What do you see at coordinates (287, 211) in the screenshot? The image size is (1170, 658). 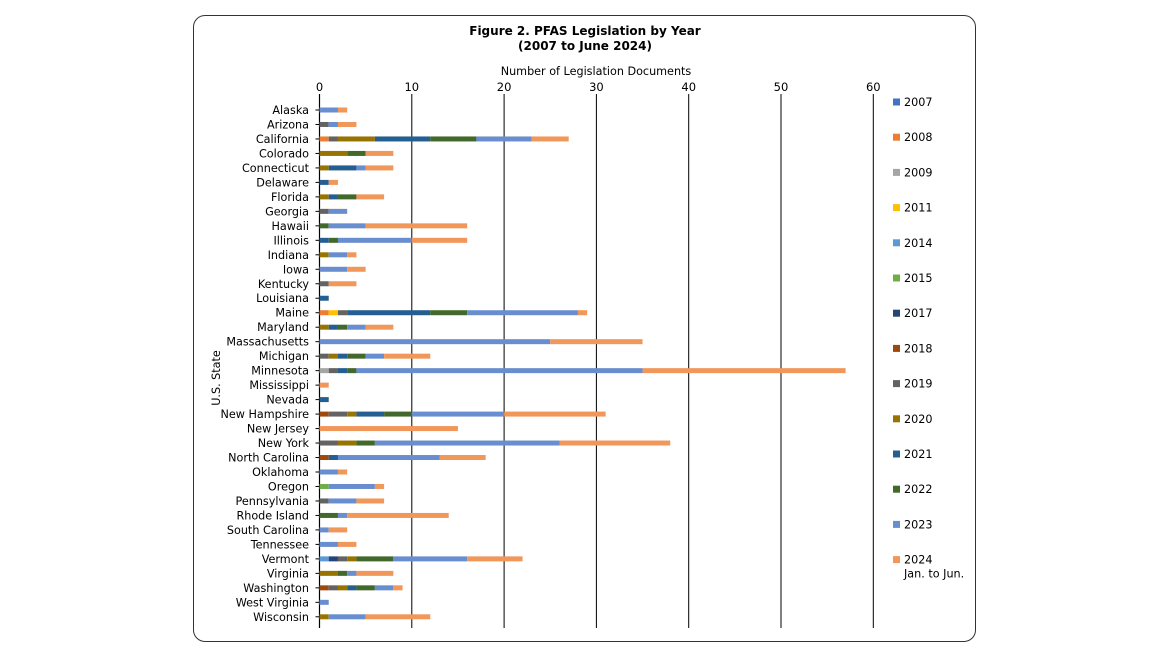 I see `y-category-label: Georgia` at bounding box center [287, 211].